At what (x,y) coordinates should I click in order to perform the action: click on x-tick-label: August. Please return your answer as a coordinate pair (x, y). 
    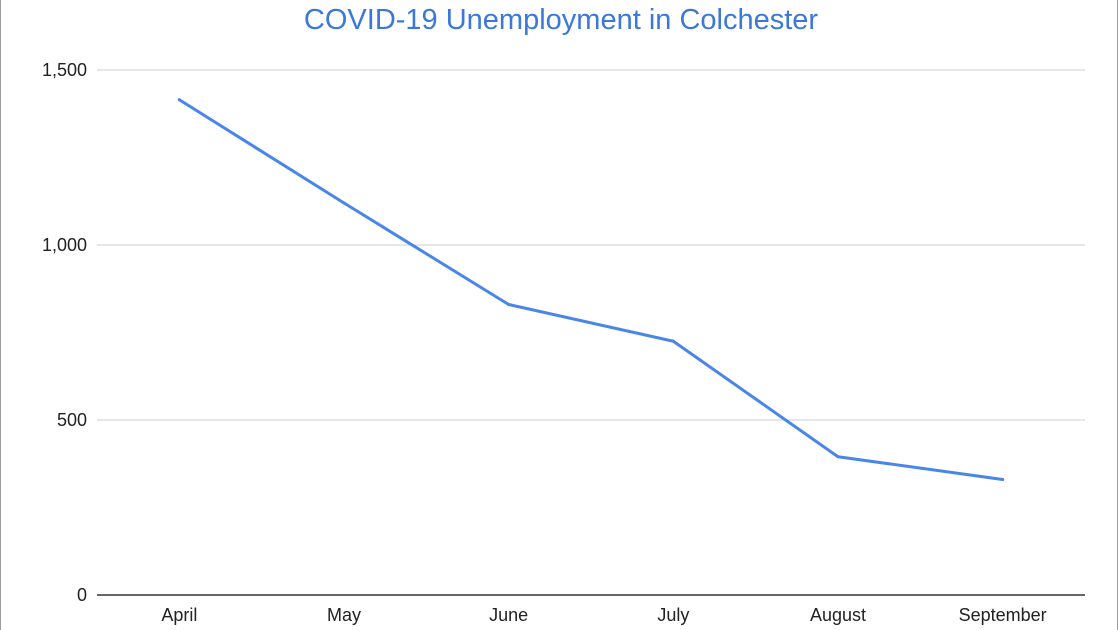
    Looking at the image, I should click on (838, 615).